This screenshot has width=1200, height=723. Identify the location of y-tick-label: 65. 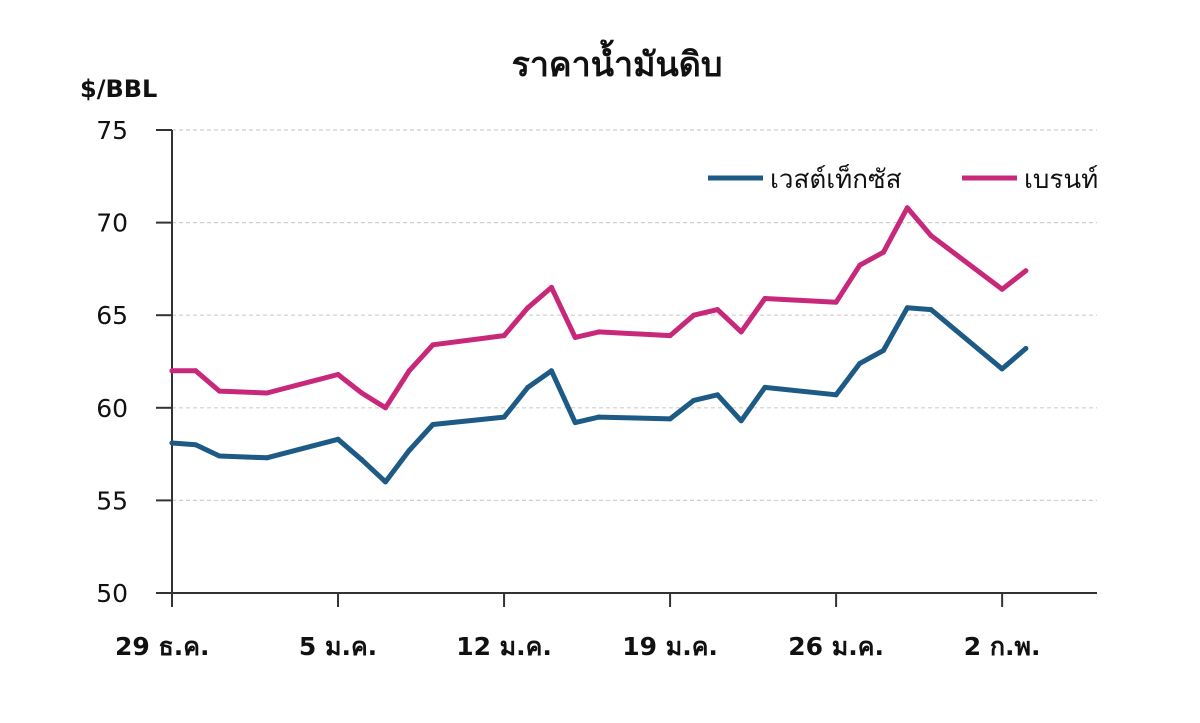
(112, 315).